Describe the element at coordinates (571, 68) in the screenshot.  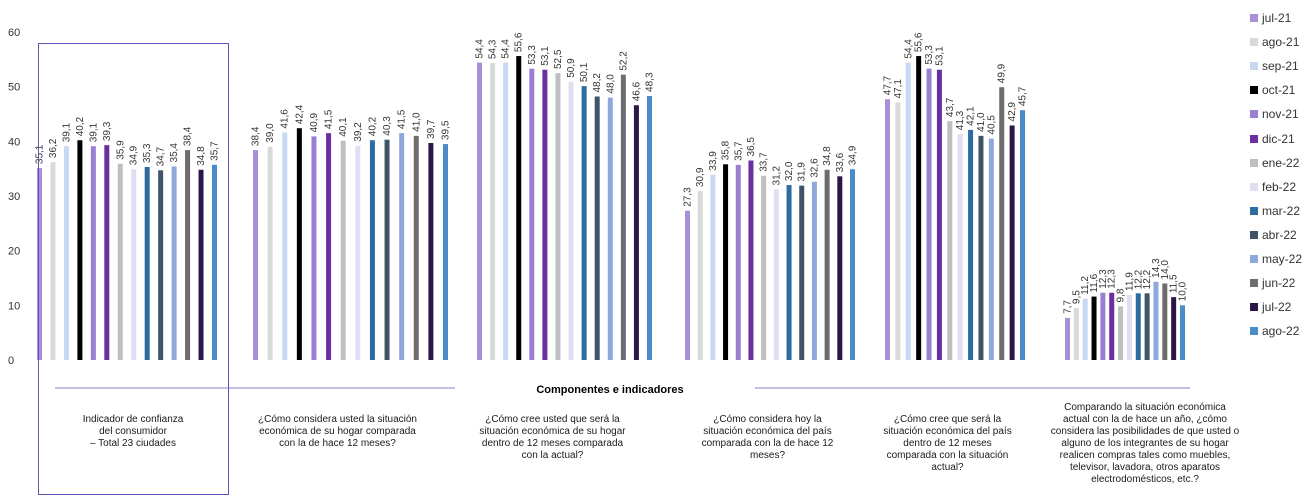
I see `data-label: 50,9` at that location.